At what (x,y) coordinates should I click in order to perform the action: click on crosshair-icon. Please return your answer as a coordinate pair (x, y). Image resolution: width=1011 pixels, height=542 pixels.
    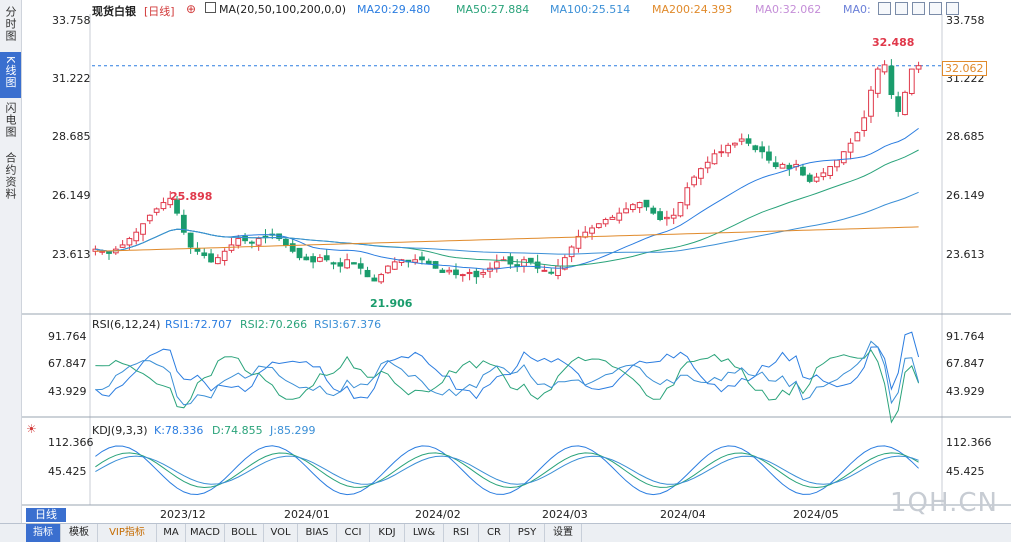
    Looking at the image, I should click on (901, 8).